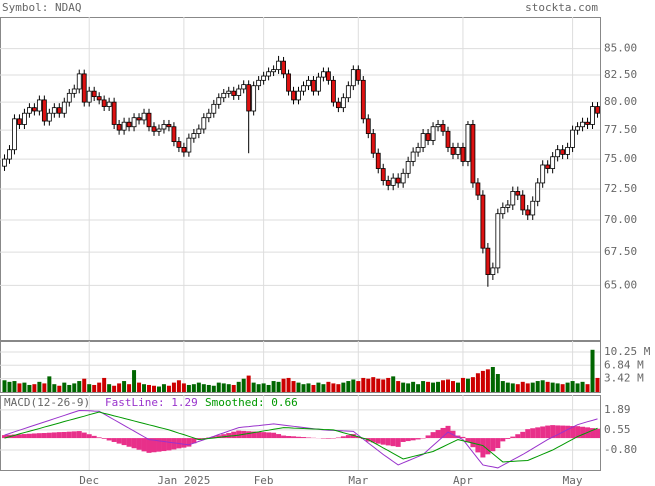 Image resolution: width=655 pixels, height=486 pixels. I want to click on y-tick-label: 10.25 M, so click(627, 351).